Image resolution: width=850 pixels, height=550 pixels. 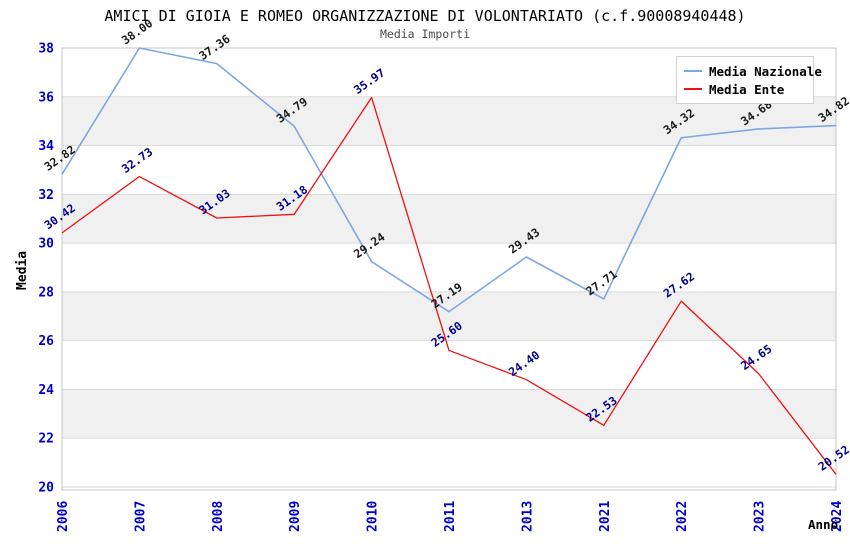 What do you see at coordinates (46, 488) in the screenshot?
I see `y-tick-label: 20` at bounding box center [46, 488].